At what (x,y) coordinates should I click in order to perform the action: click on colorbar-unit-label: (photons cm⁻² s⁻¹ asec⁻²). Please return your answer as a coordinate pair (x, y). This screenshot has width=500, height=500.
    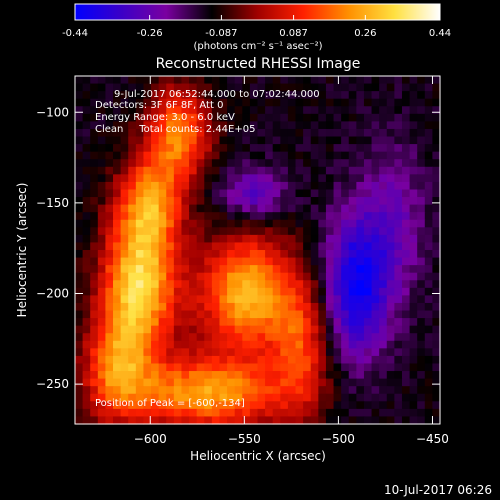
    Looking at the image, I should click on (257, 46).